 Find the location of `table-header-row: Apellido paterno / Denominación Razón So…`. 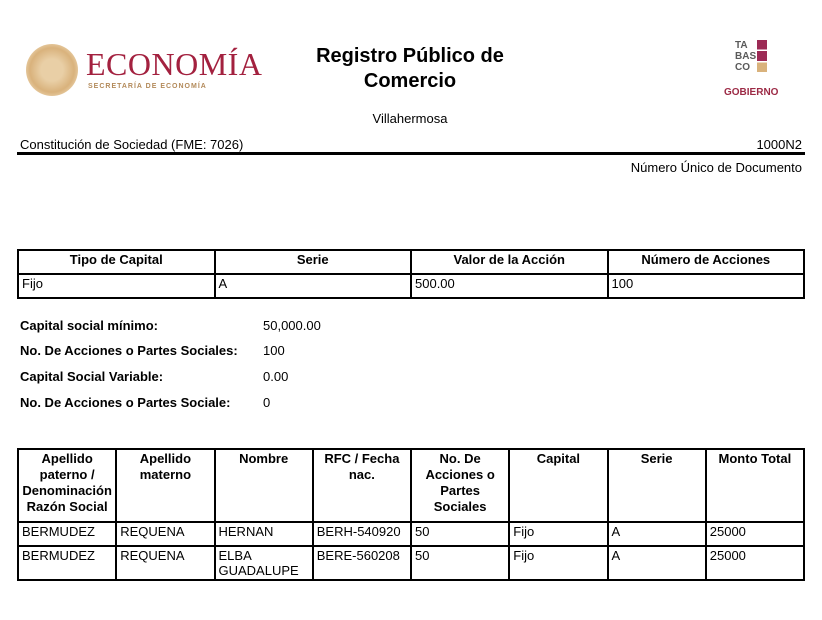

table-header-row: Apellido paterno / Denominación Razón So… is located at coordinates (411, 485).